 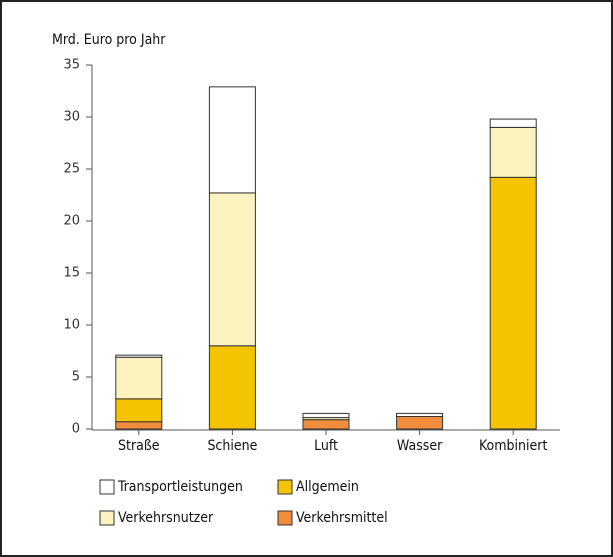 What do you see at coordinates (232, 446) in the screenshot?
I see `x-tick-label: Schiene` at bounding box center [232, 446].